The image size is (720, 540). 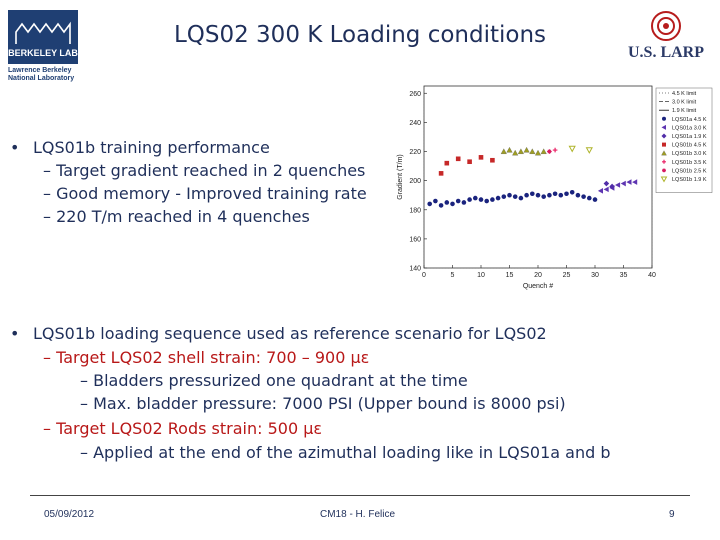 What do you see at coordinates (151, 147) in the screenshot?
I see `bullet-1: LQS01b training performance` at bounding box center [151, 147].